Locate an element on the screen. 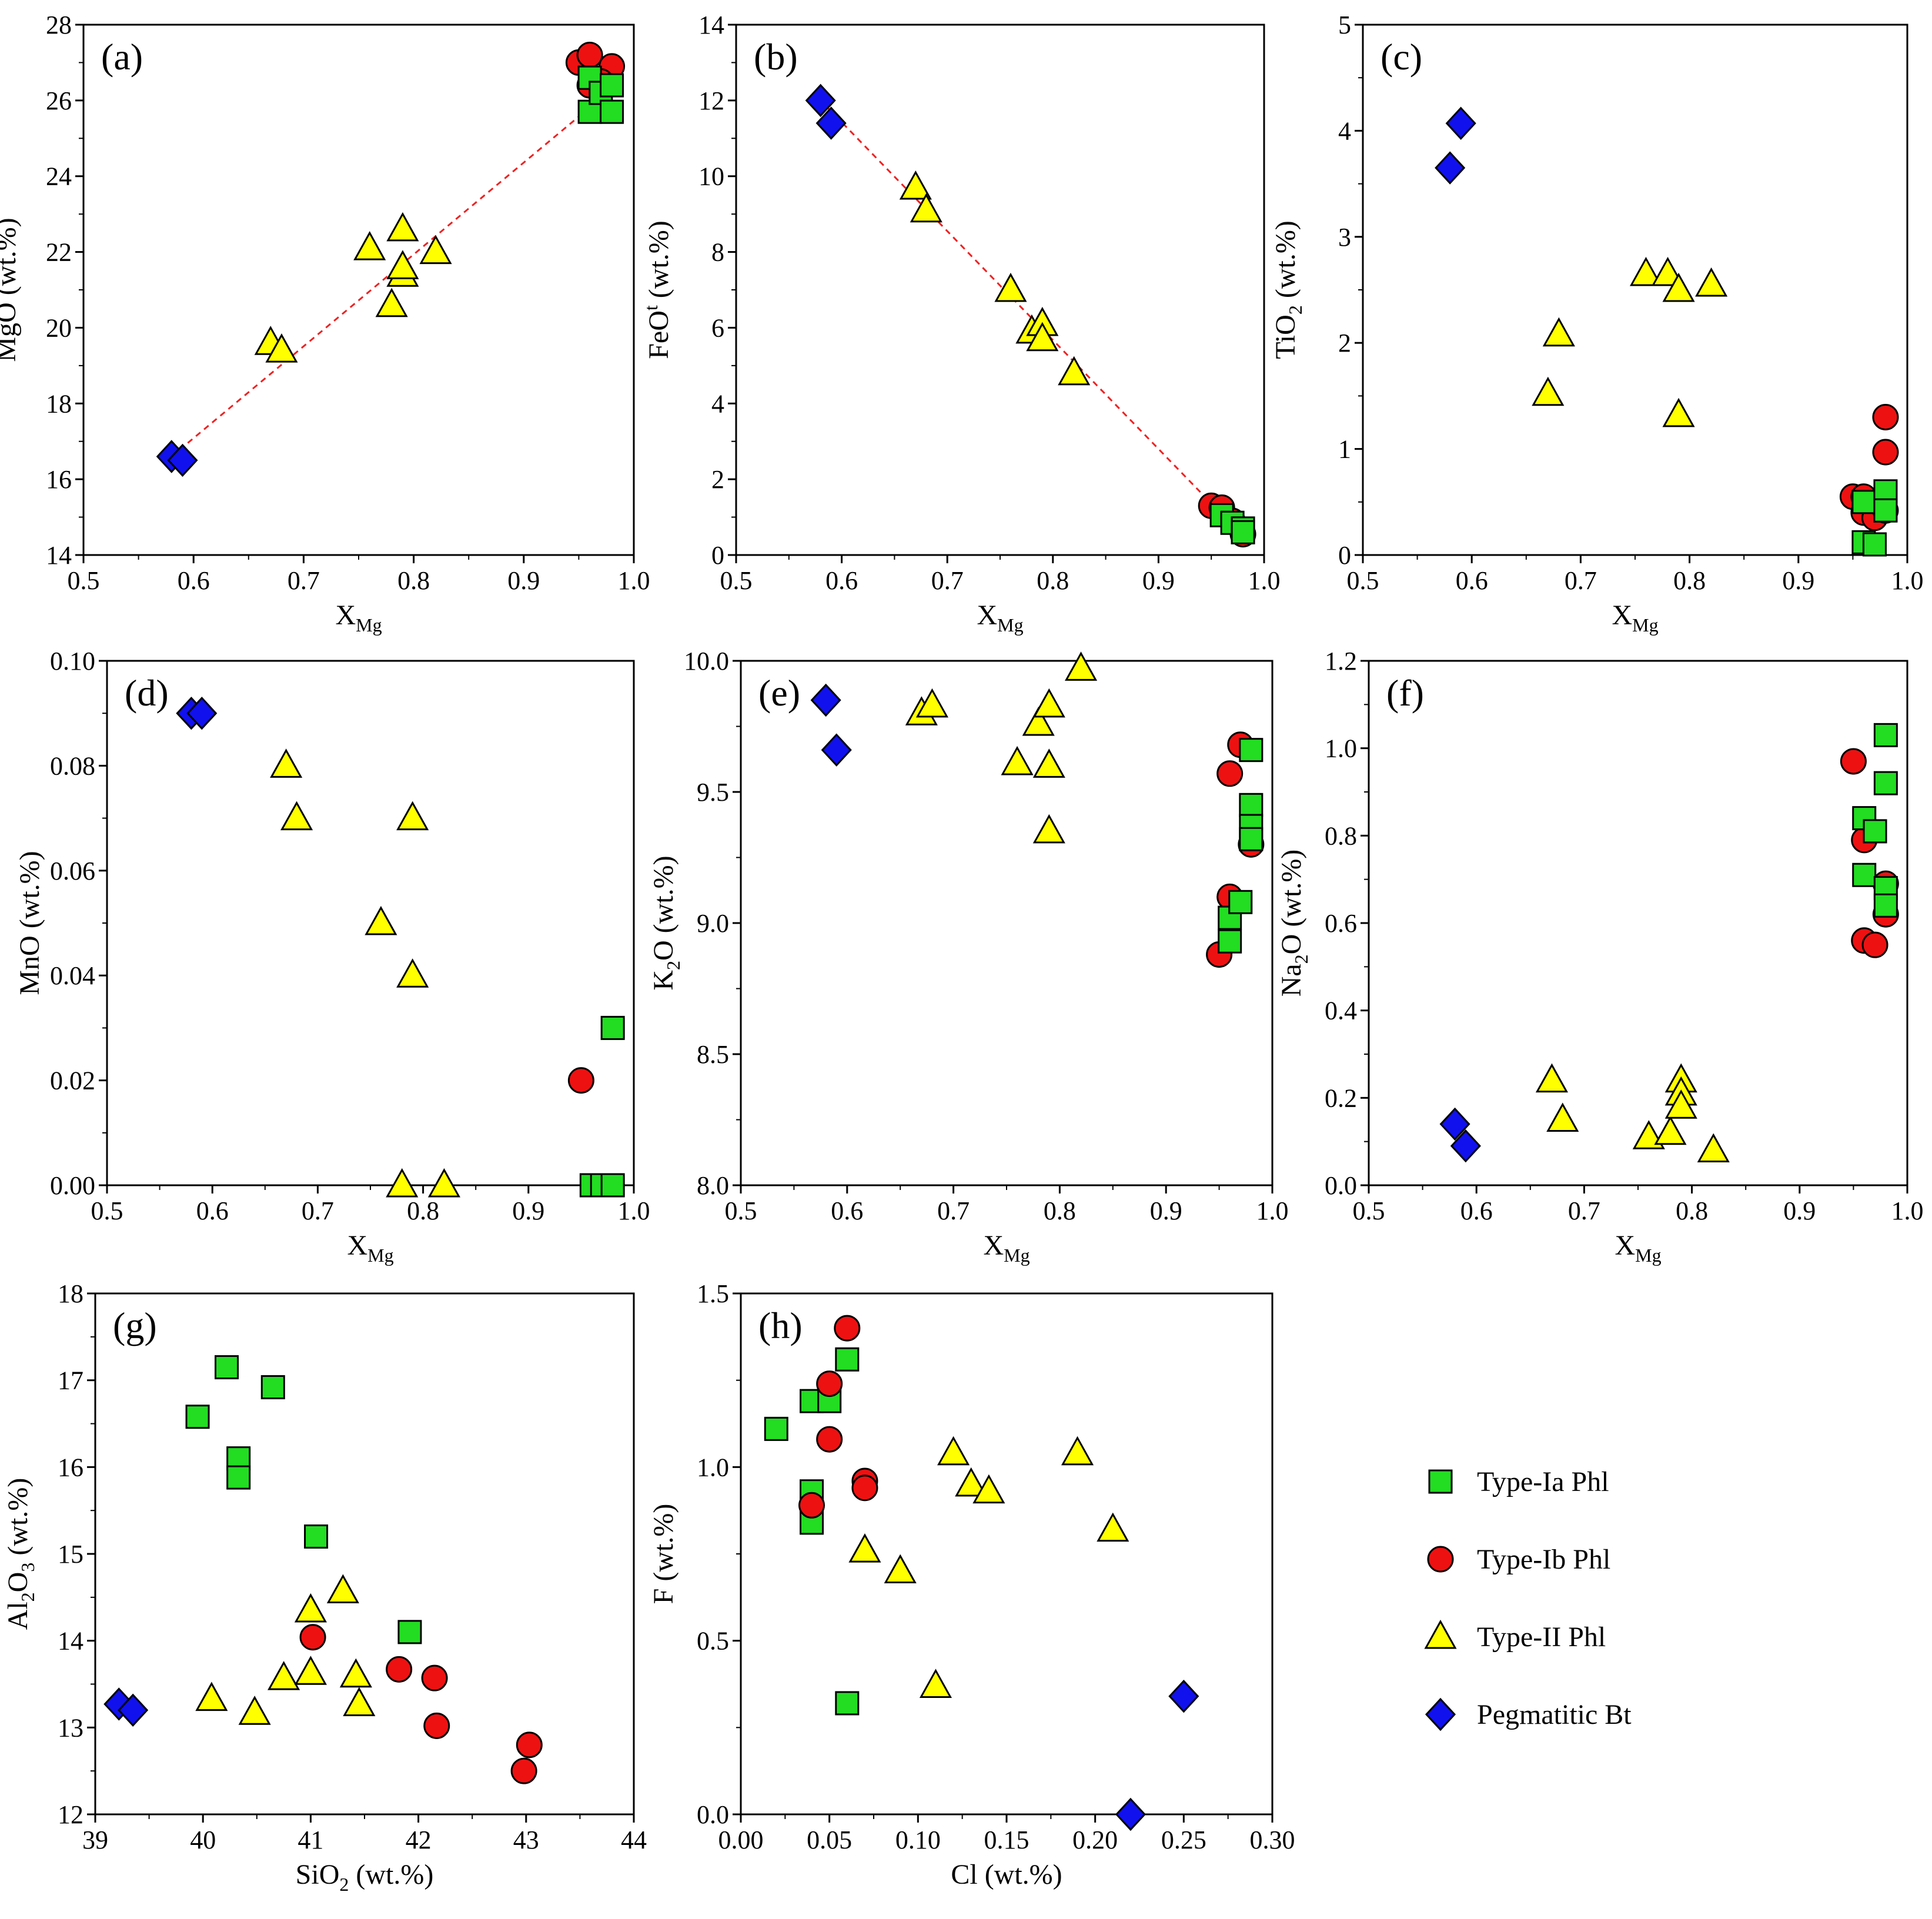 This screenshot has width=1932, height=1919. legend-marker-pegmatitic-bt is located at coordinates (1440, 1714).